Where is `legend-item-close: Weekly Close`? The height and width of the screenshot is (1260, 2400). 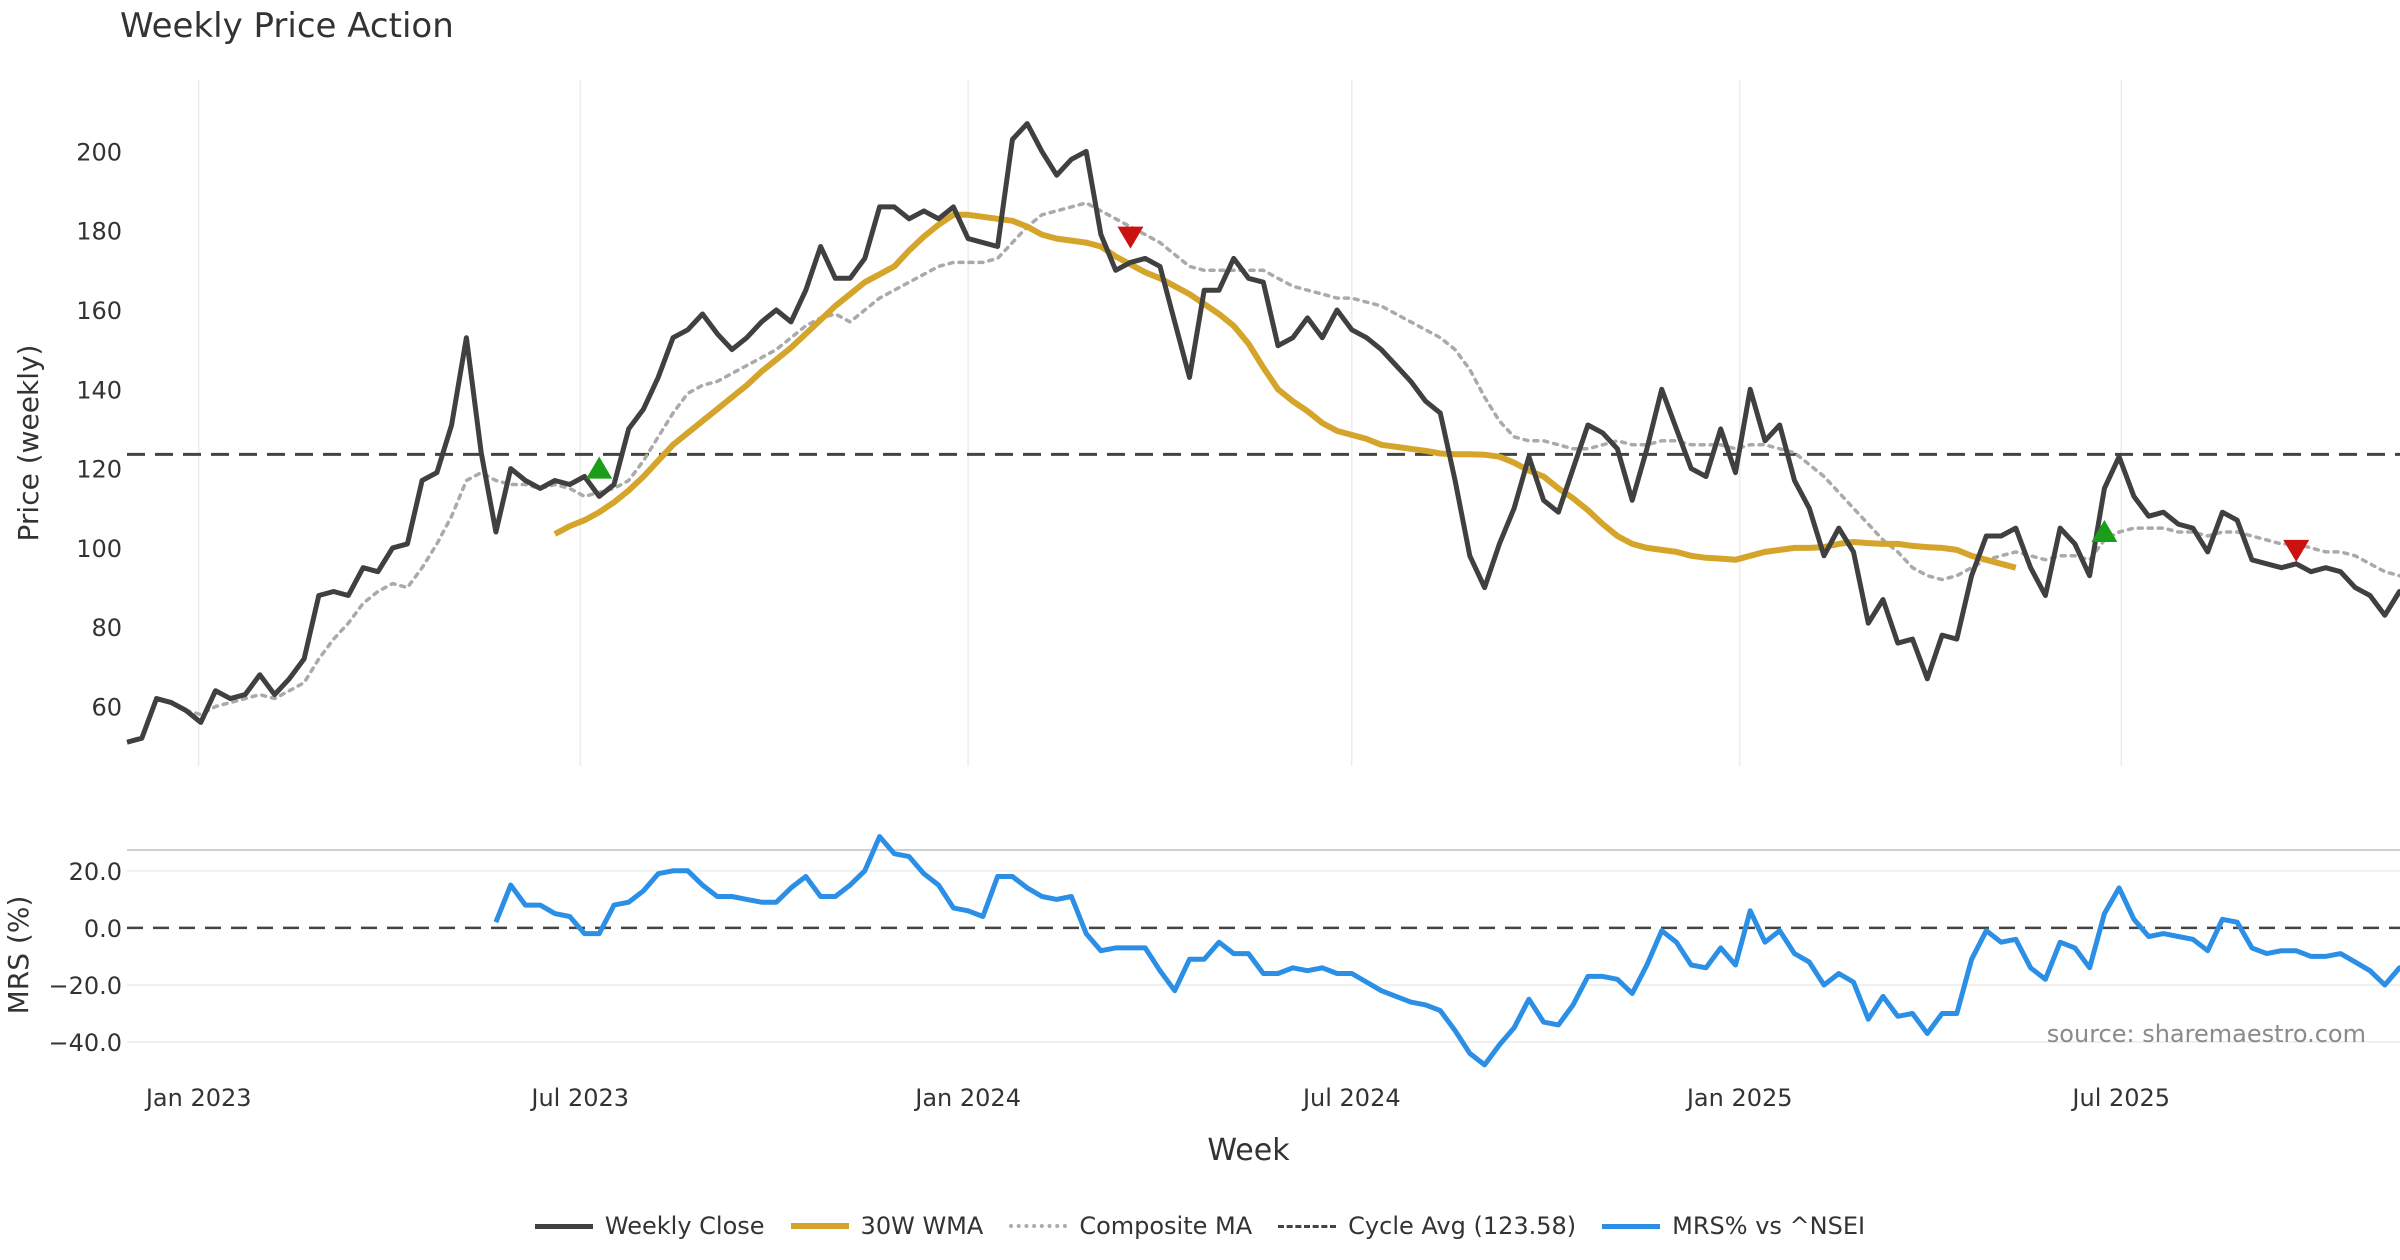
legend-item-close: Weekly Close is located at coordinates (649, 1226).